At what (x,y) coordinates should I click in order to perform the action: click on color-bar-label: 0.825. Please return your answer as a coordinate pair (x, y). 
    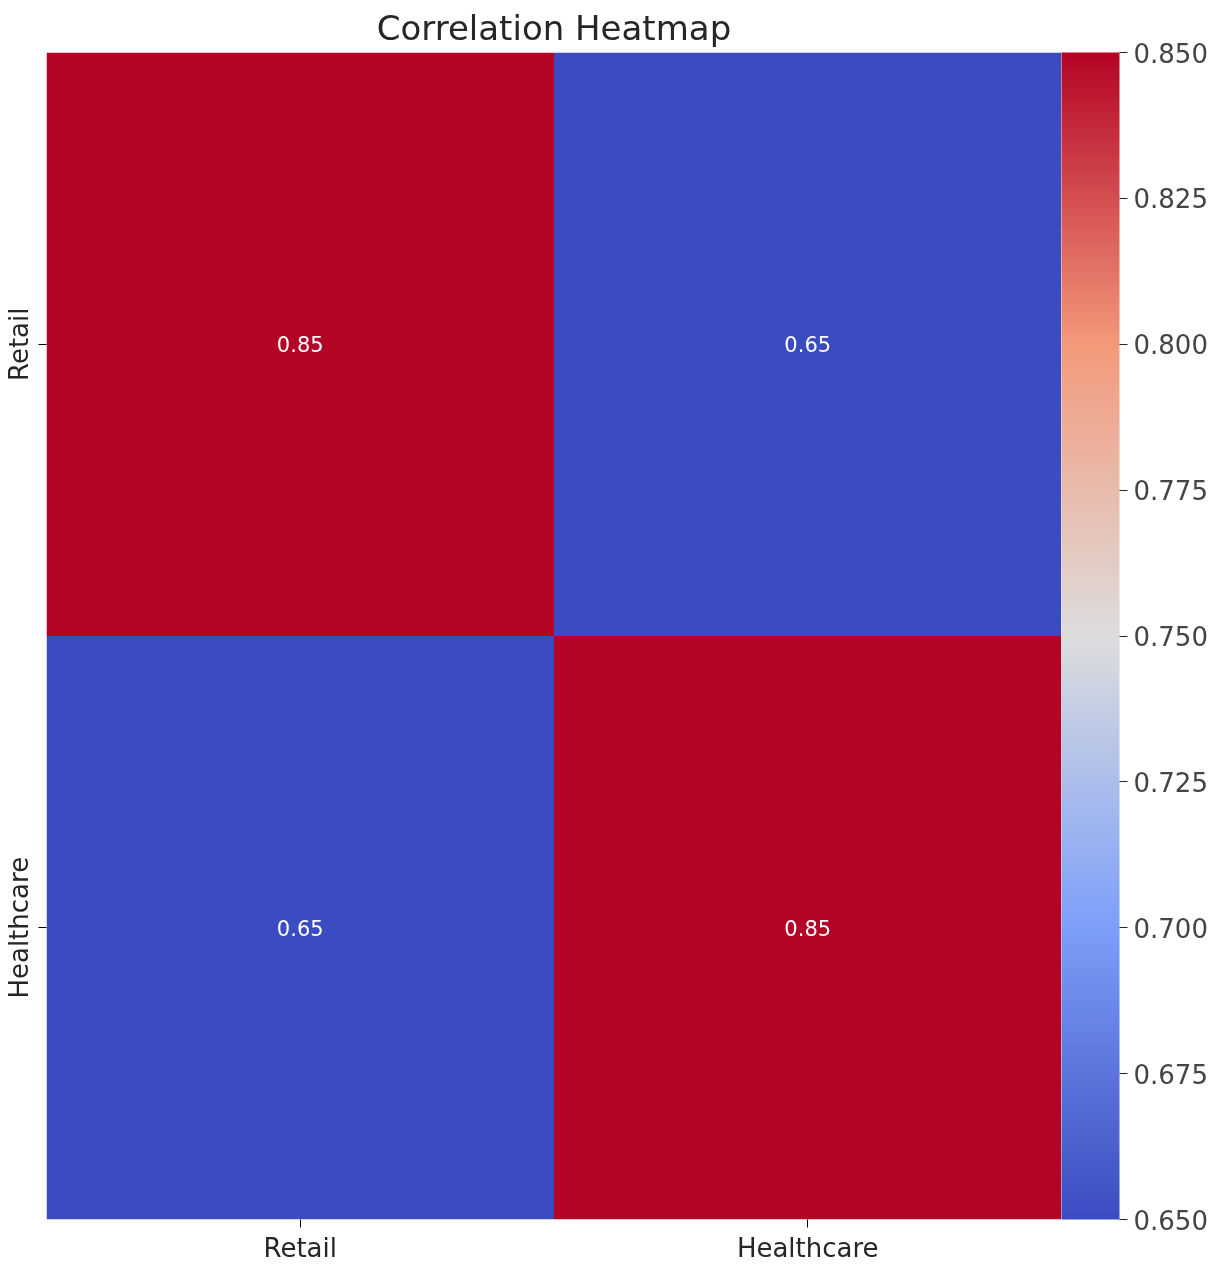
    Looking at the image, I should click on (1170, 199).